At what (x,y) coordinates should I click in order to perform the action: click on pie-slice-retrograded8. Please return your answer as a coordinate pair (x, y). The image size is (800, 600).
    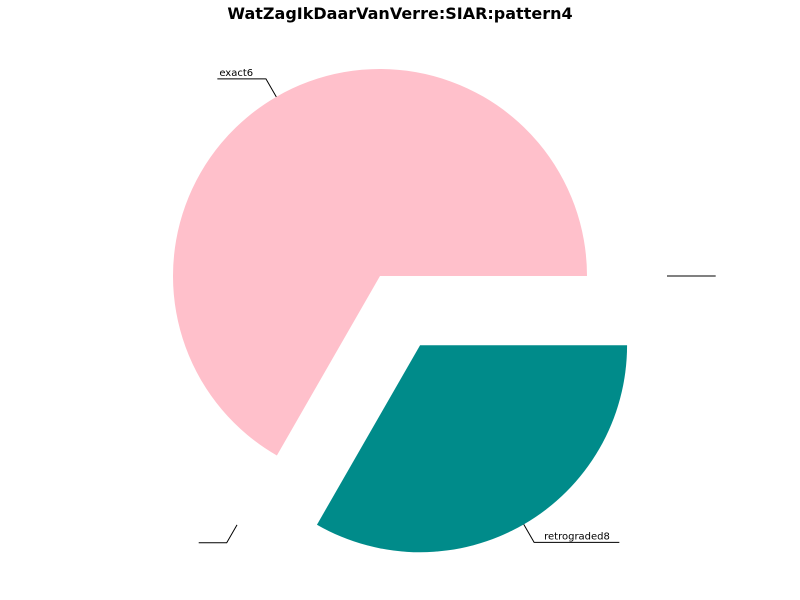
    Looking at the image, I should click on (472, 449).